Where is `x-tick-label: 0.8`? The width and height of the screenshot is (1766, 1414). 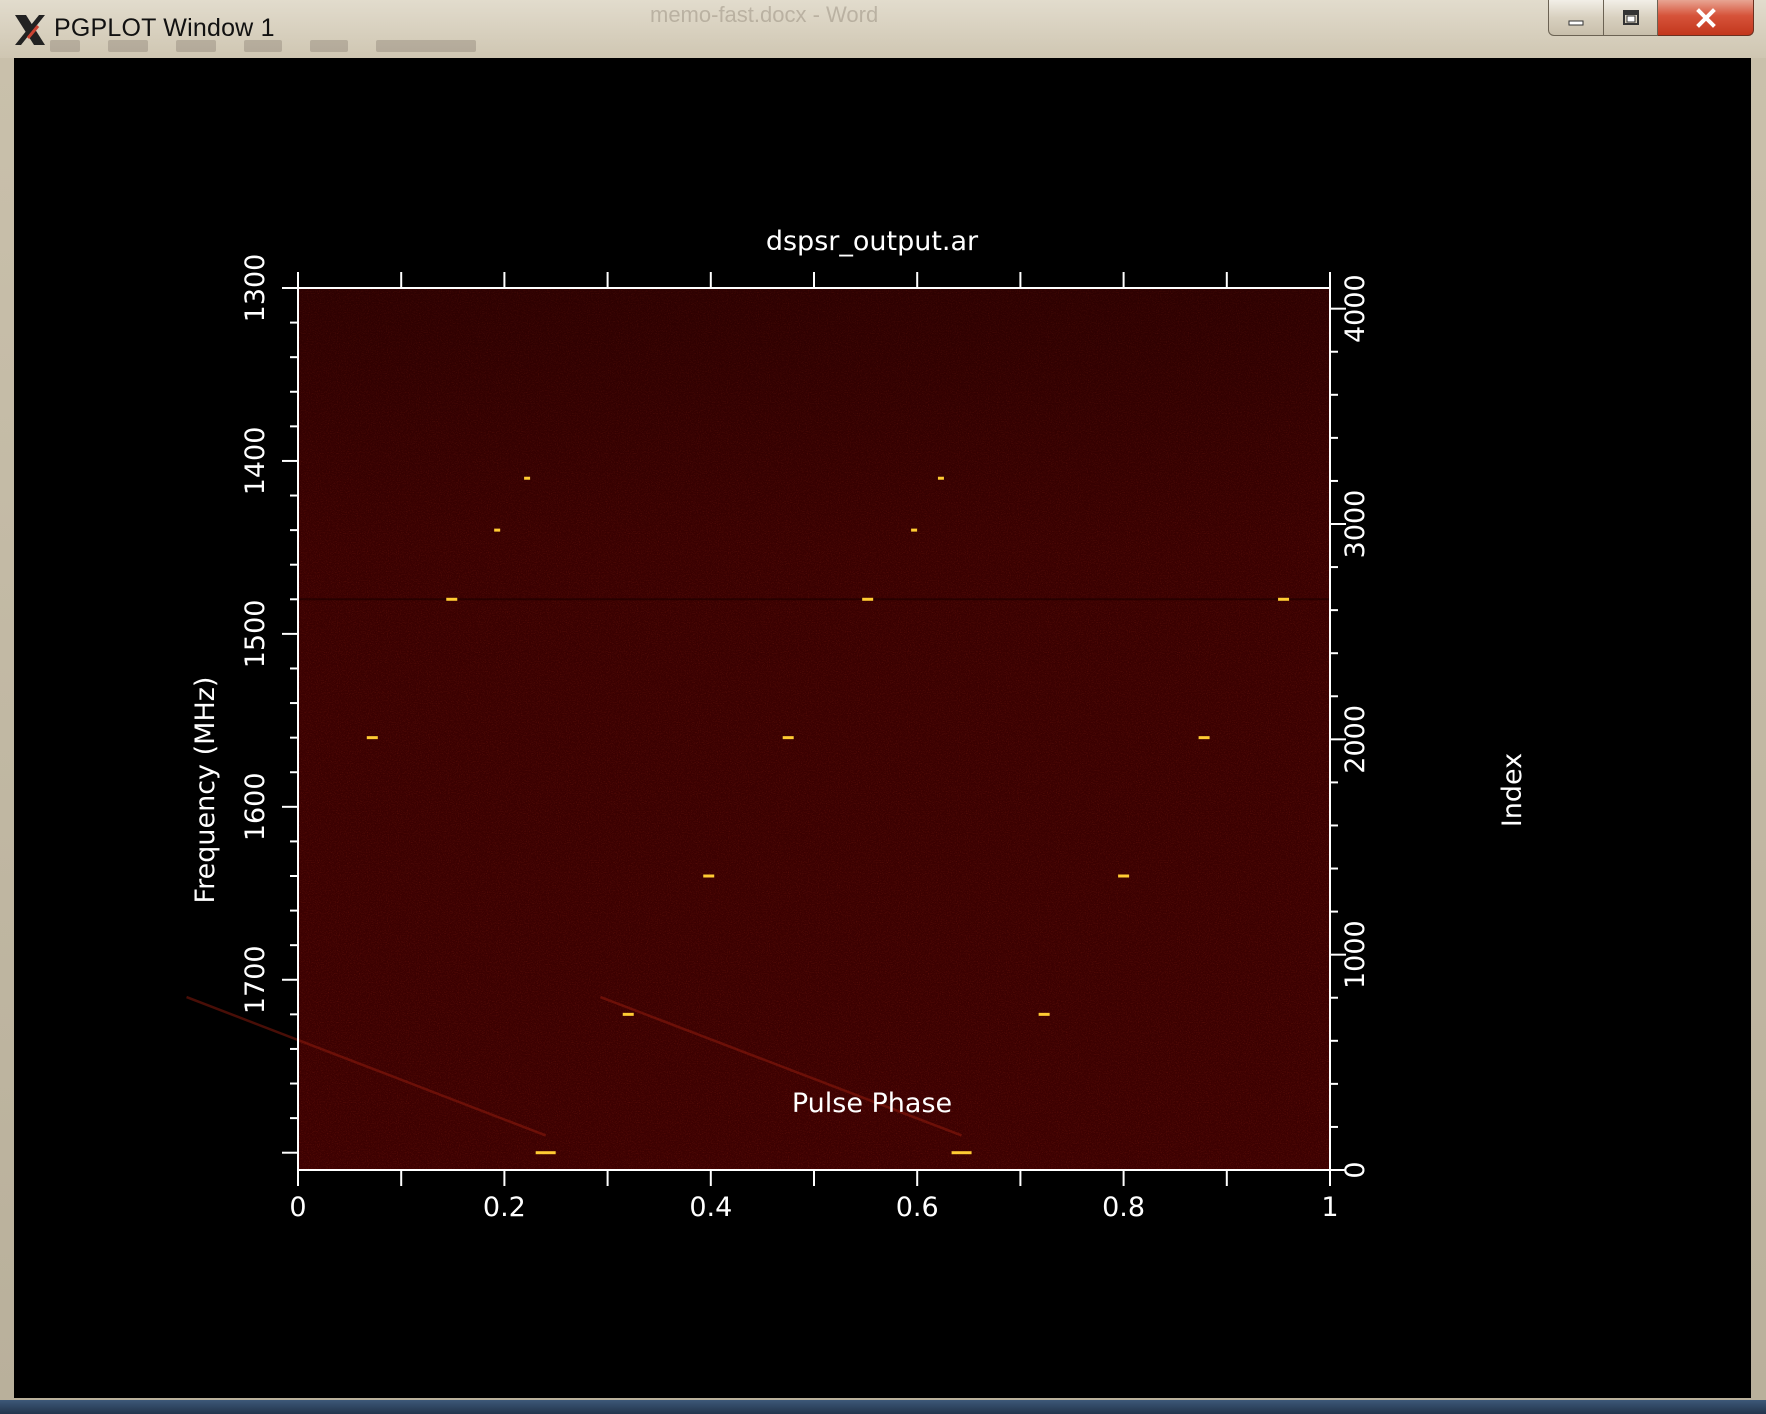 x-tick-label: 0.8 is located at coordinates (1123, 1207).